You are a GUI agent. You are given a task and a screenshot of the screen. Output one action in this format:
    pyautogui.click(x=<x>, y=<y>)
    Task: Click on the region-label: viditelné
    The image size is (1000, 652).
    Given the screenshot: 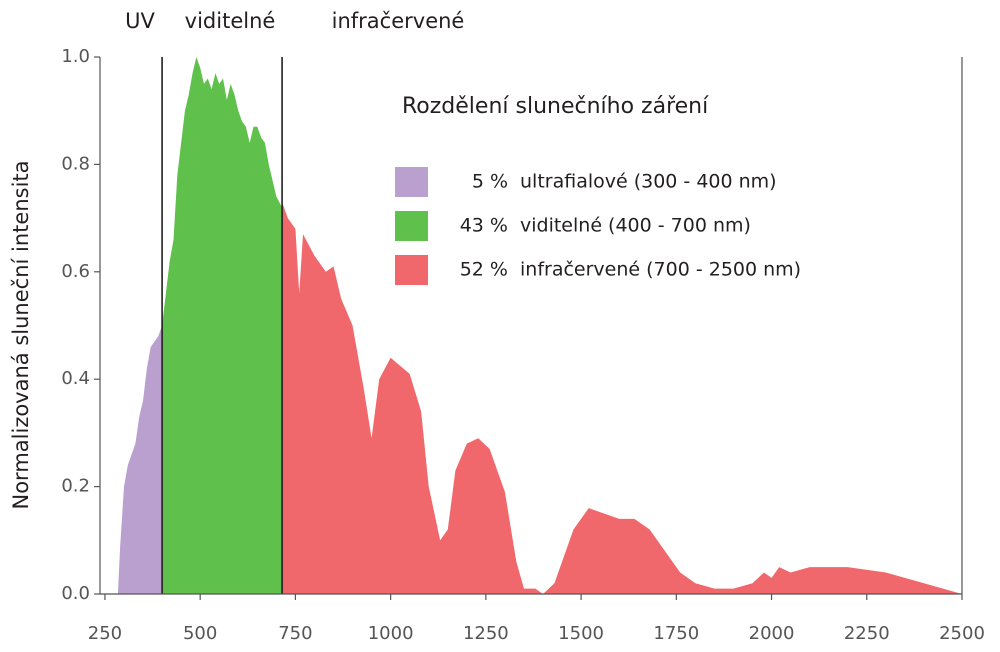 What is the action you would take?
    pyautogui.click(x=230, y=21)
    